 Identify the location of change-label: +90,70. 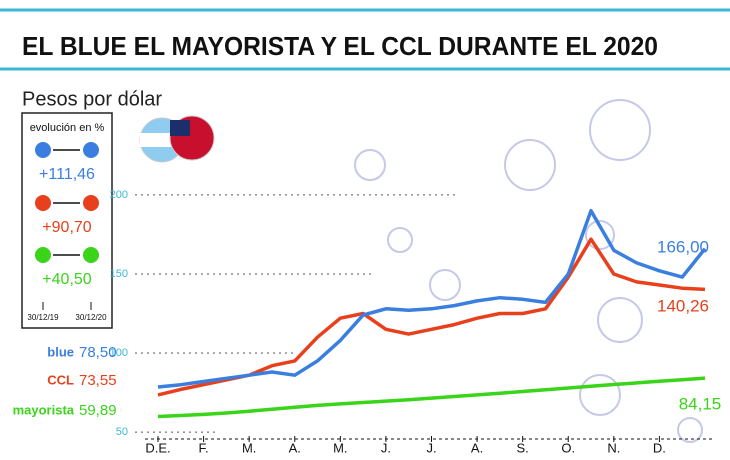
(66, 227).